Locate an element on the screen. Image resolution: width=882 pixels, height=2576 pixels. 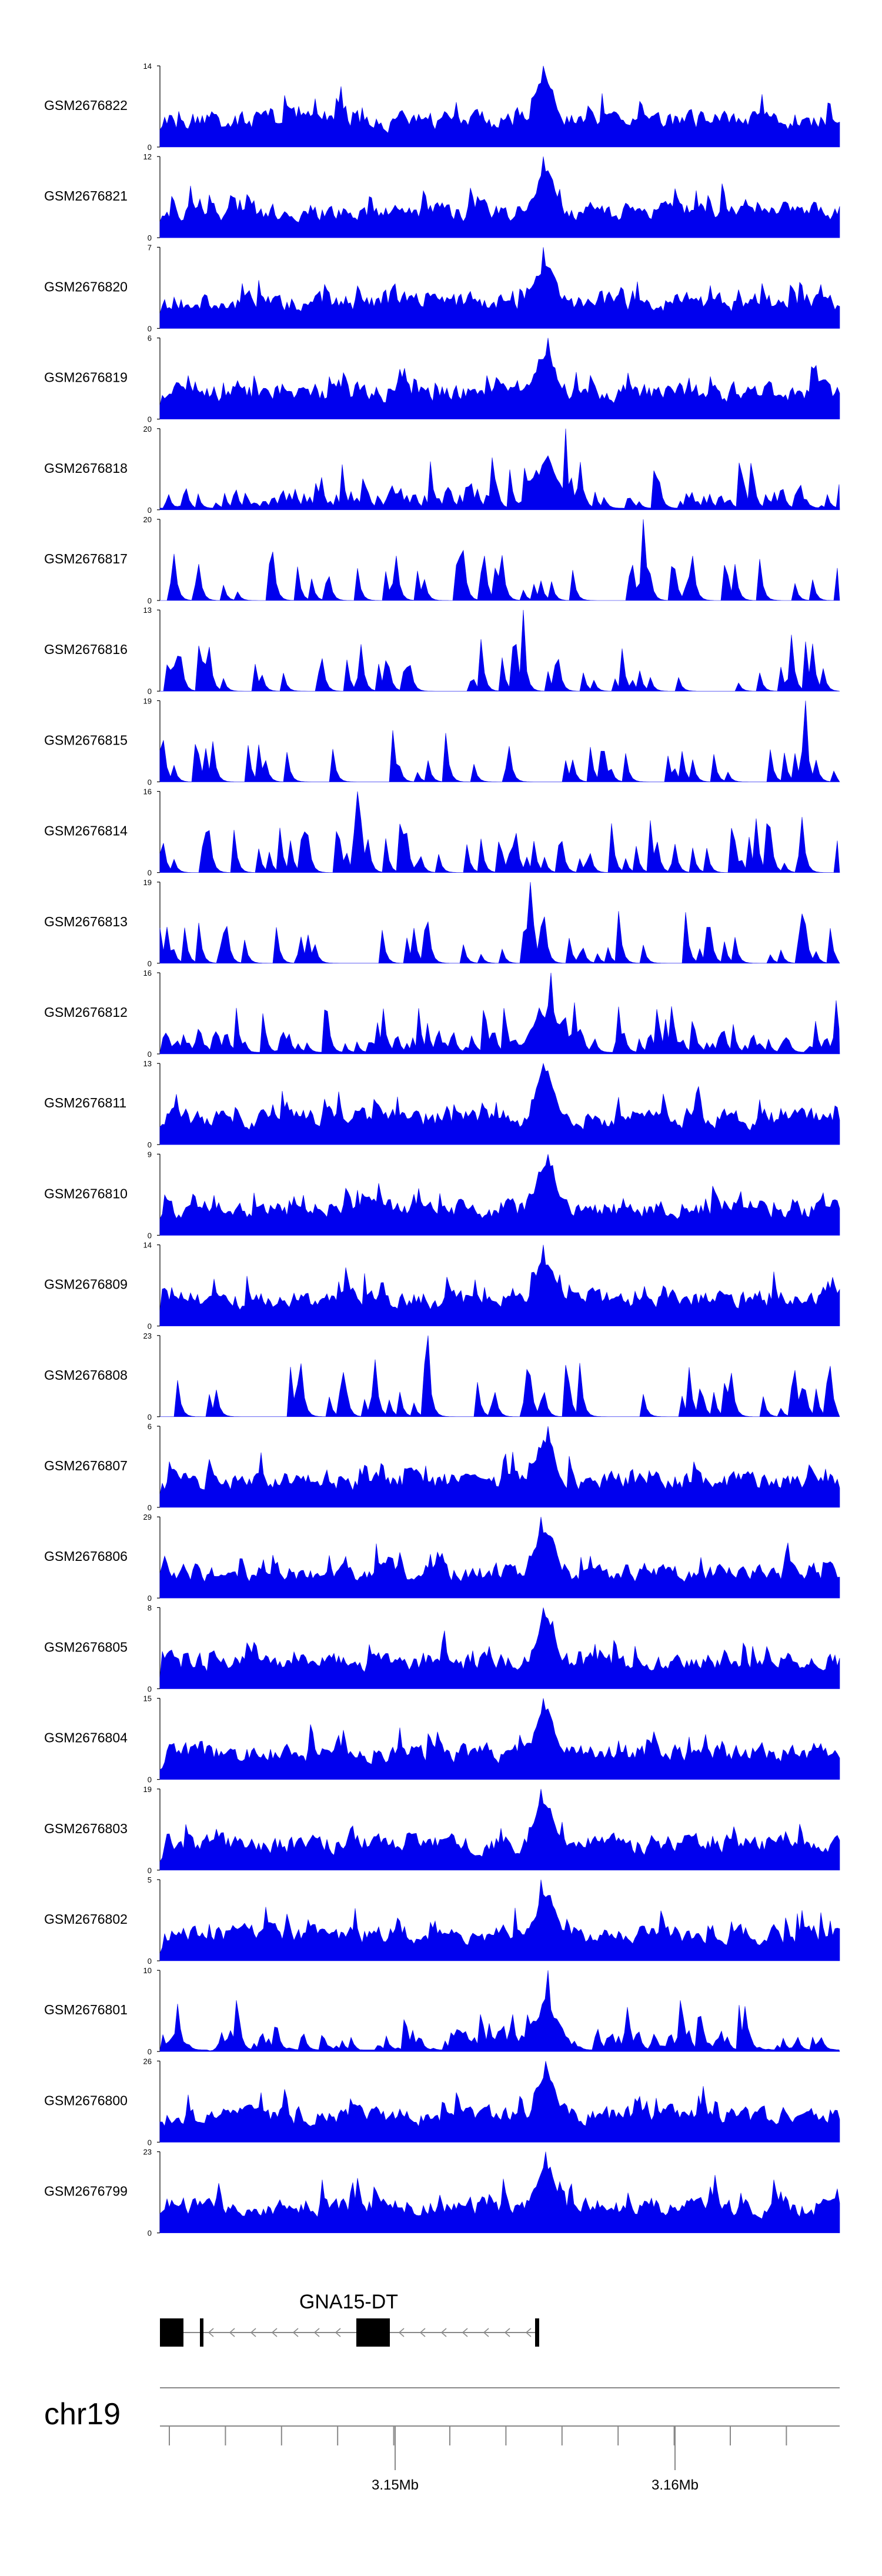
y-max-label: 26 is located at coordinates (147, 2061).